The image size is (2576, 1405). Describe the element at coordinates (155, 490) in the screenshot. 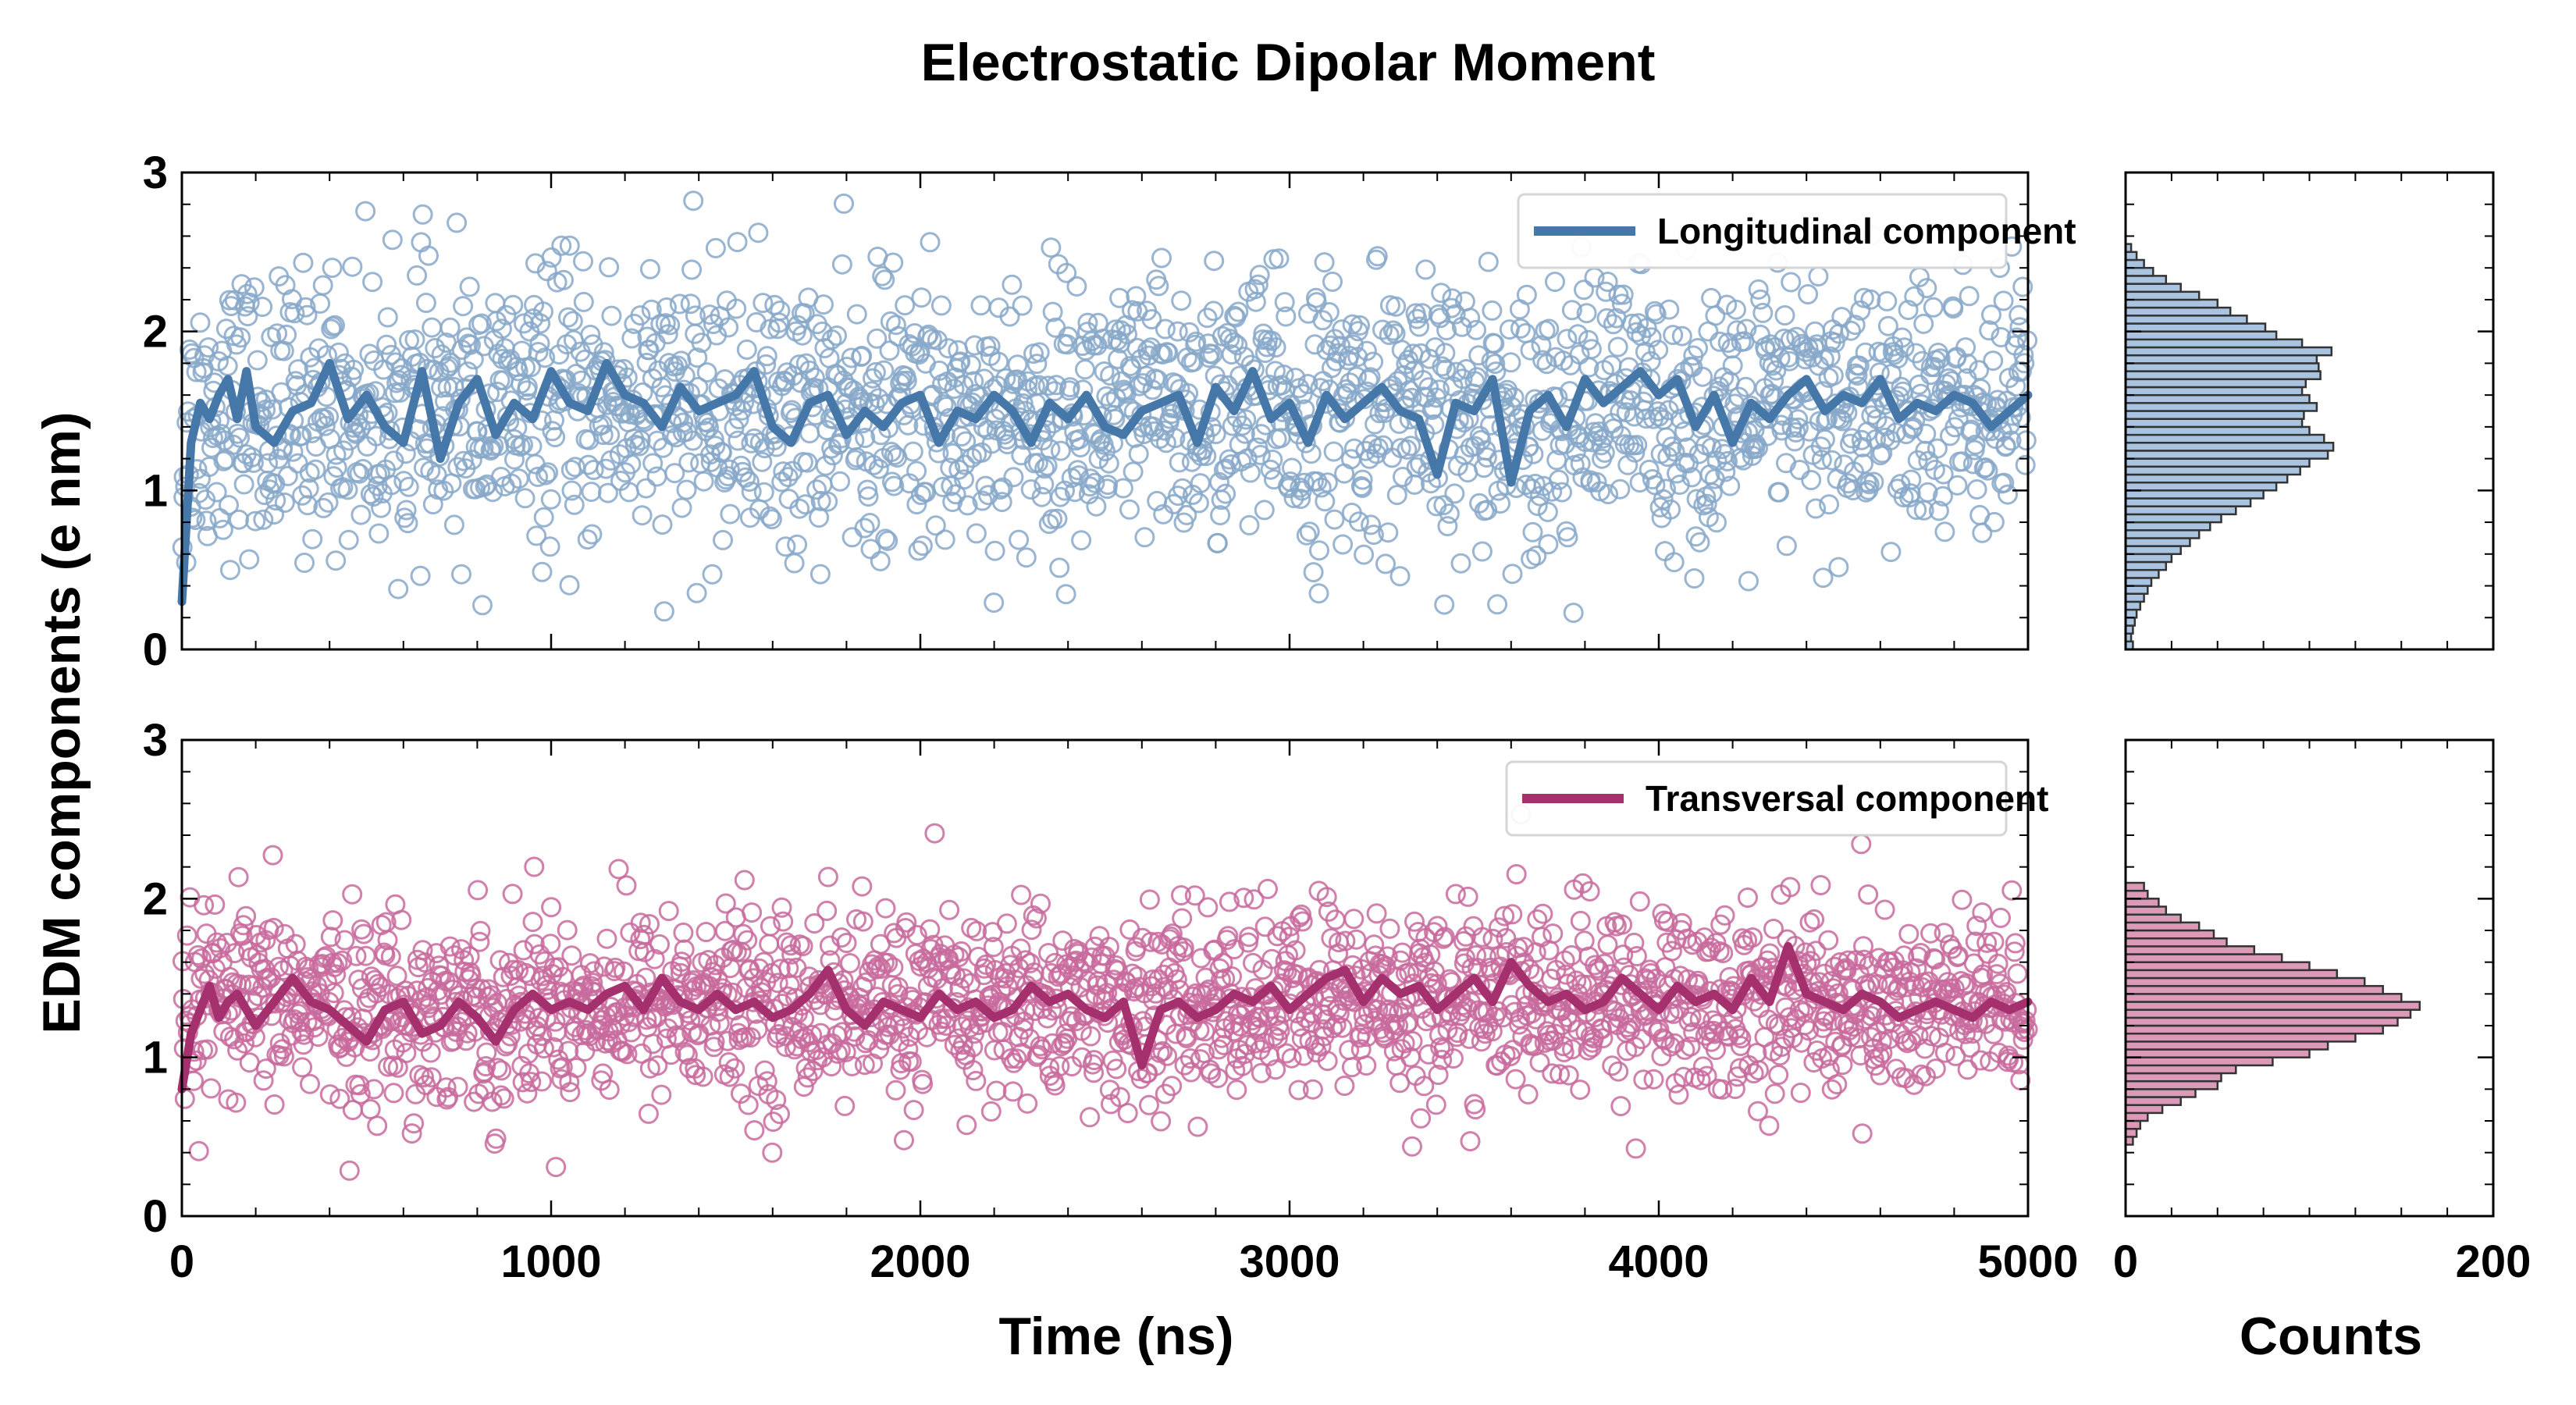

I see `longitudinal-timeseries-ytick-label: 1` at that location.